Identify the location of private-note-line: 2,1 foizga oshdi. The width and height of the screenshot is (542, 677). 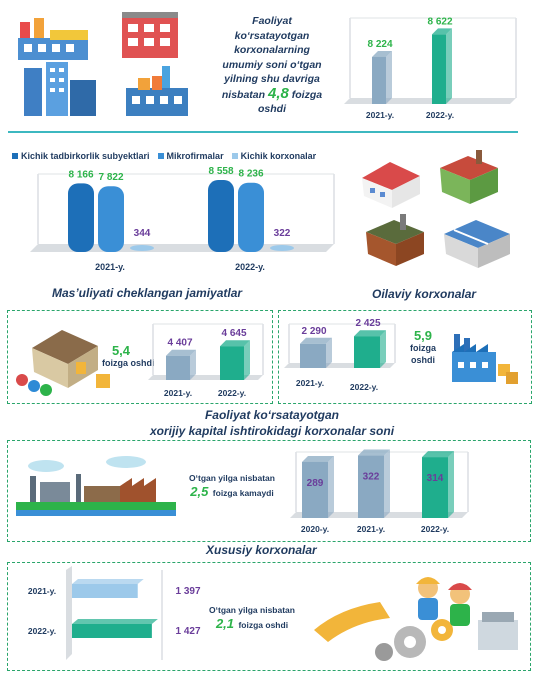
(252, 624).